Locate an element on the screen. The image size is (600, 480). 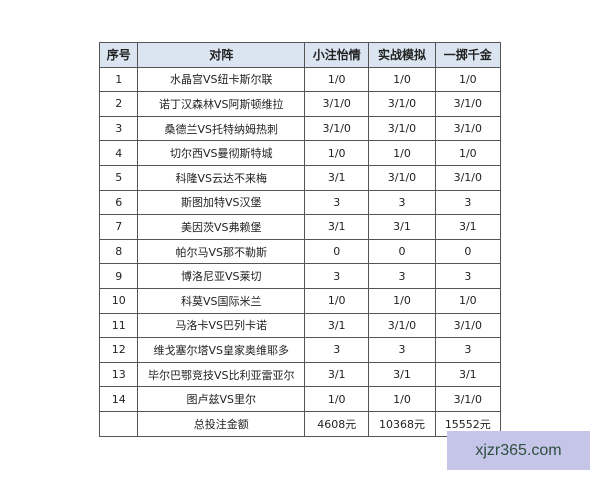
table-row: 11 马洛卡VS巴列卡诺 3/1 3/1/0 3/1/0 is located at coordinates (300, 325).